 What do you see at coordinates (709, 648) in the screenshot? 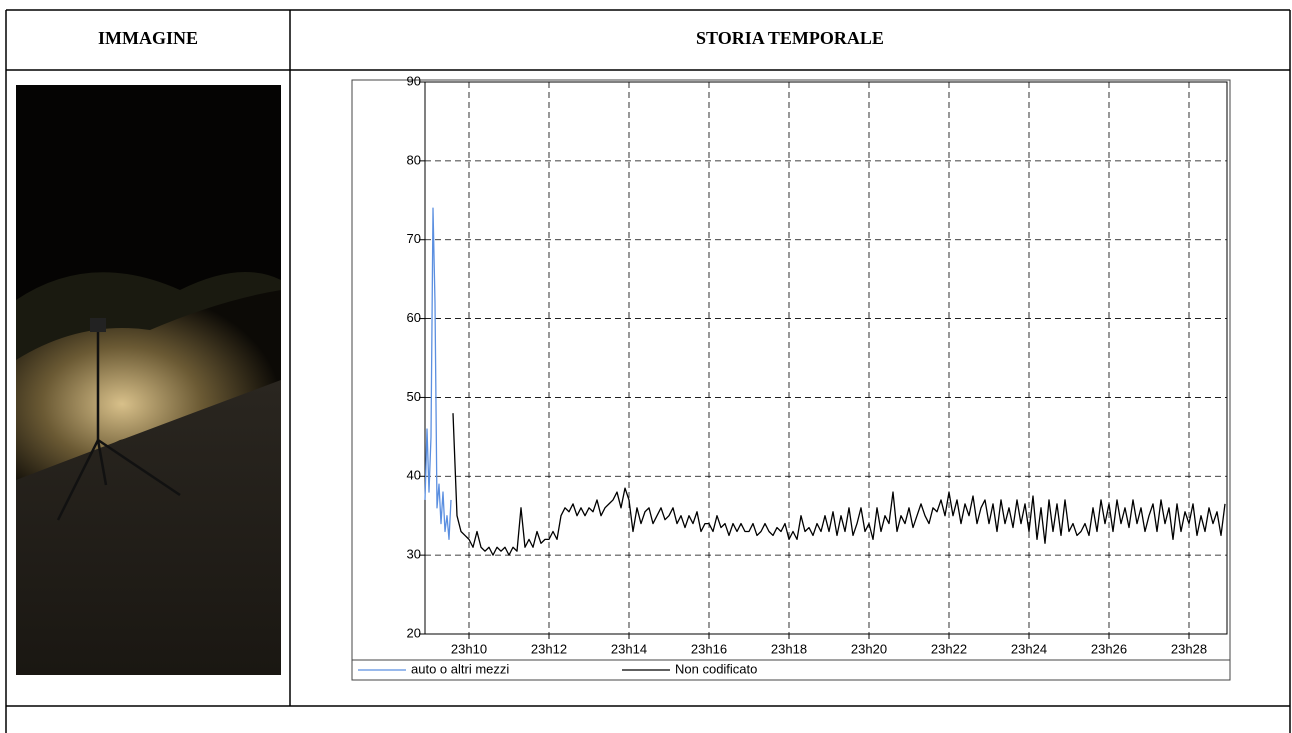
I see `x-tick-label: 23h16` at bounding box center [709, 648].